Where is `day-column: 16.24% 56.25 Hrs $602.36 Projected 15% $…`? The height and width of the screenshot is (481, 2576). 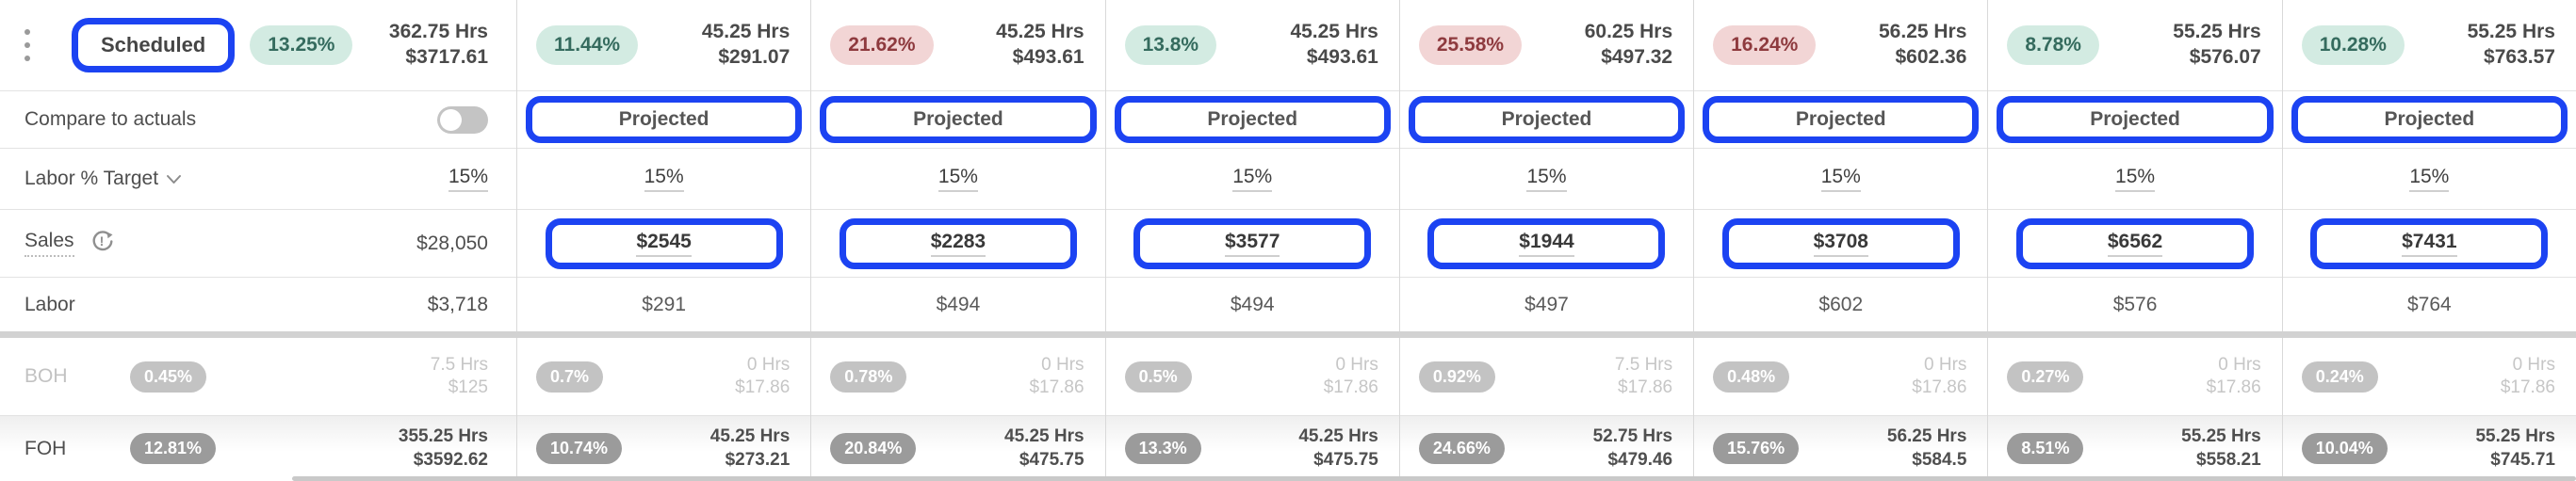
day-column: 16.24% 56.25 Hrs $602.36 Projected 15% $… is located at coordinates (1840, 240).